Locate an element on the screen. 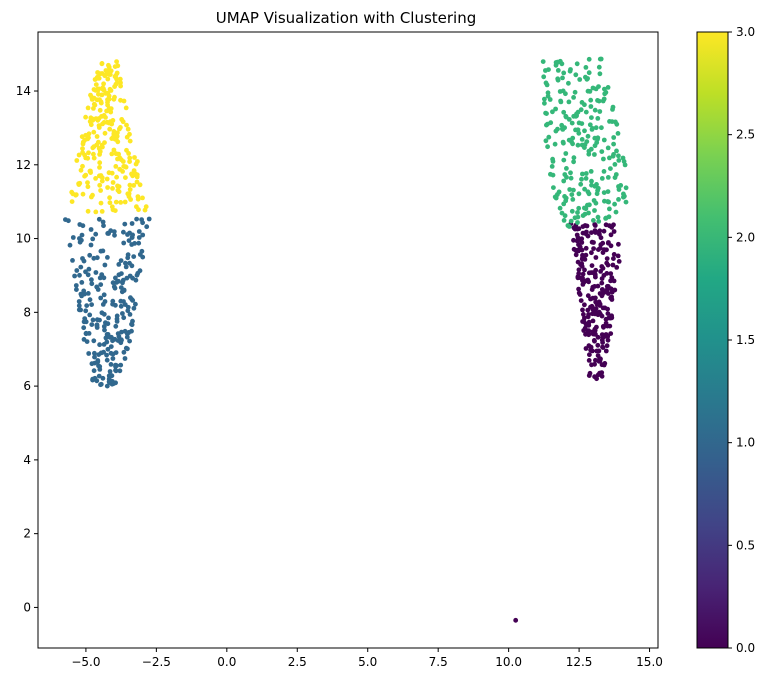  x-tick-label: −5.0 is located at coordinates (85, 662).